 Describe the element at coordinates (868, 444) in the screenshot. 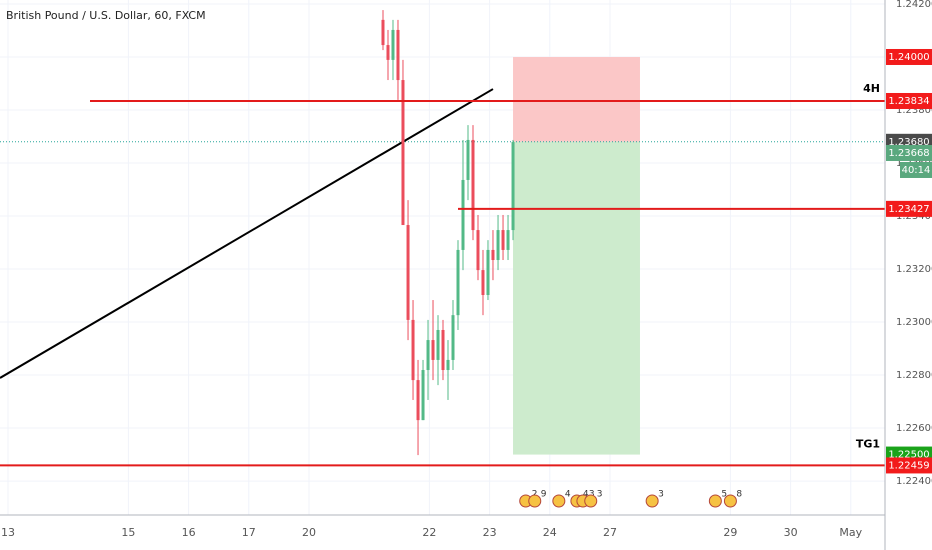

I see `target-label: TG1` at that location.